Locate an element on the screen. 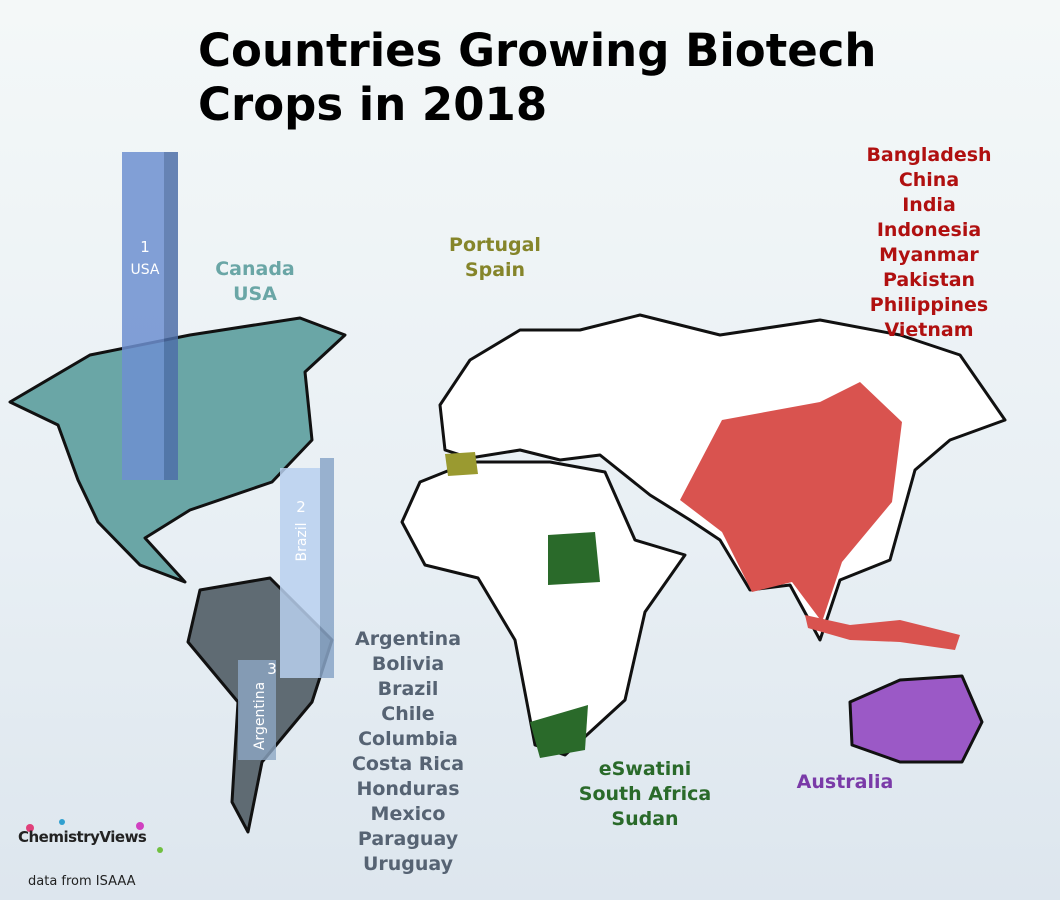  country-name: Bangladesh is located at coordinates (929, 155).